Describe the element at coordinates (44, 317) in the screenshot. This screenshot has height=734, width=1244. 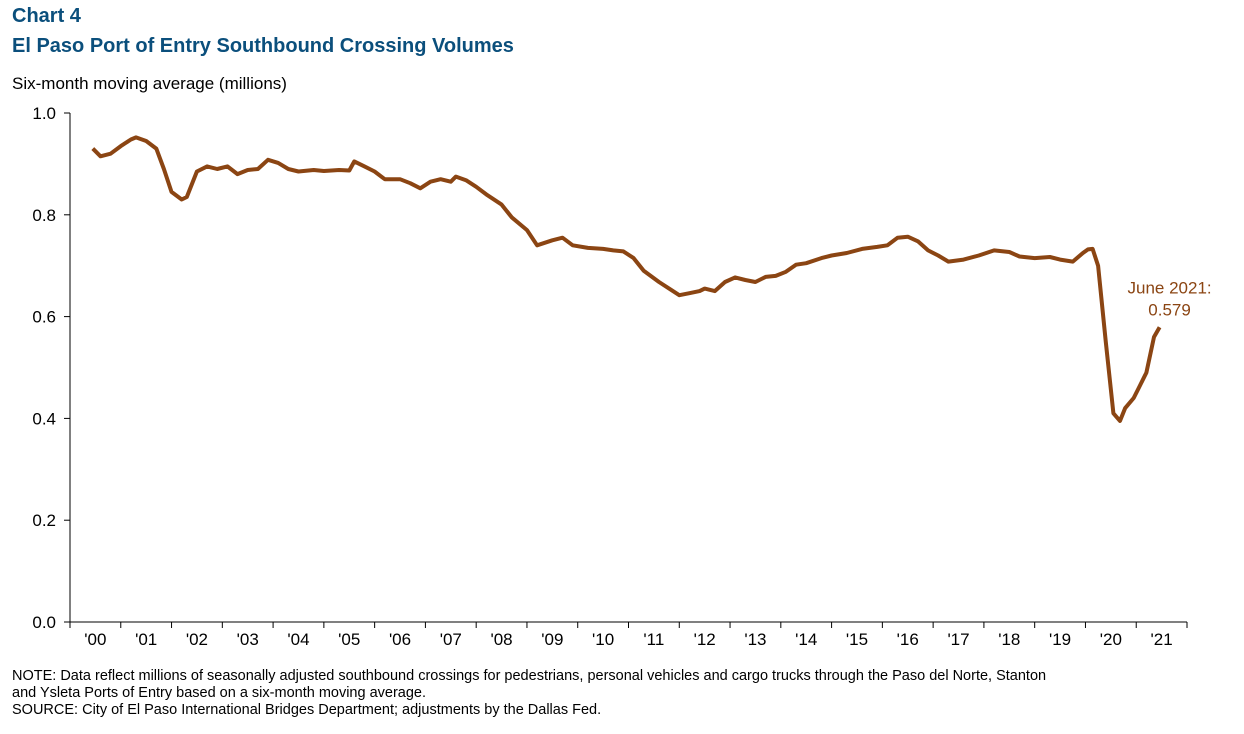
I see `y-tick-label: 0.6` at that location.